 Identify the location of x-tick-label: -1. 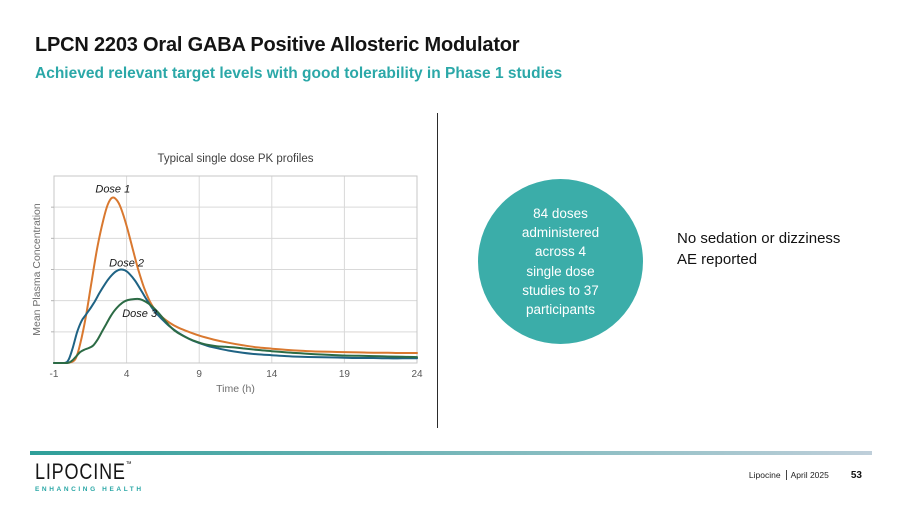
(54, 374).